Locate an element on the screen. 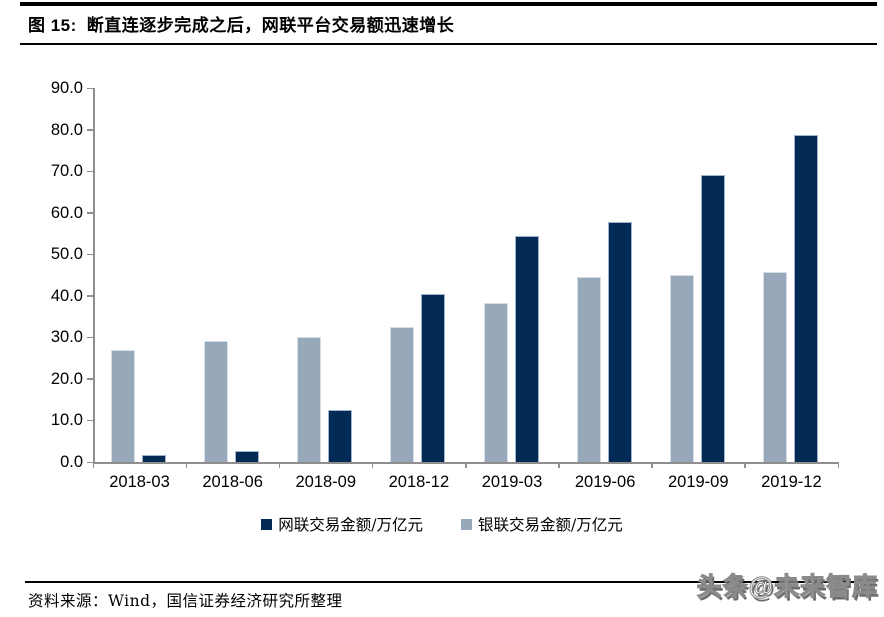 This screenshot has height=617, width=884. y-axis-tick-label: 30.0 is located at coordinates (66, 337).